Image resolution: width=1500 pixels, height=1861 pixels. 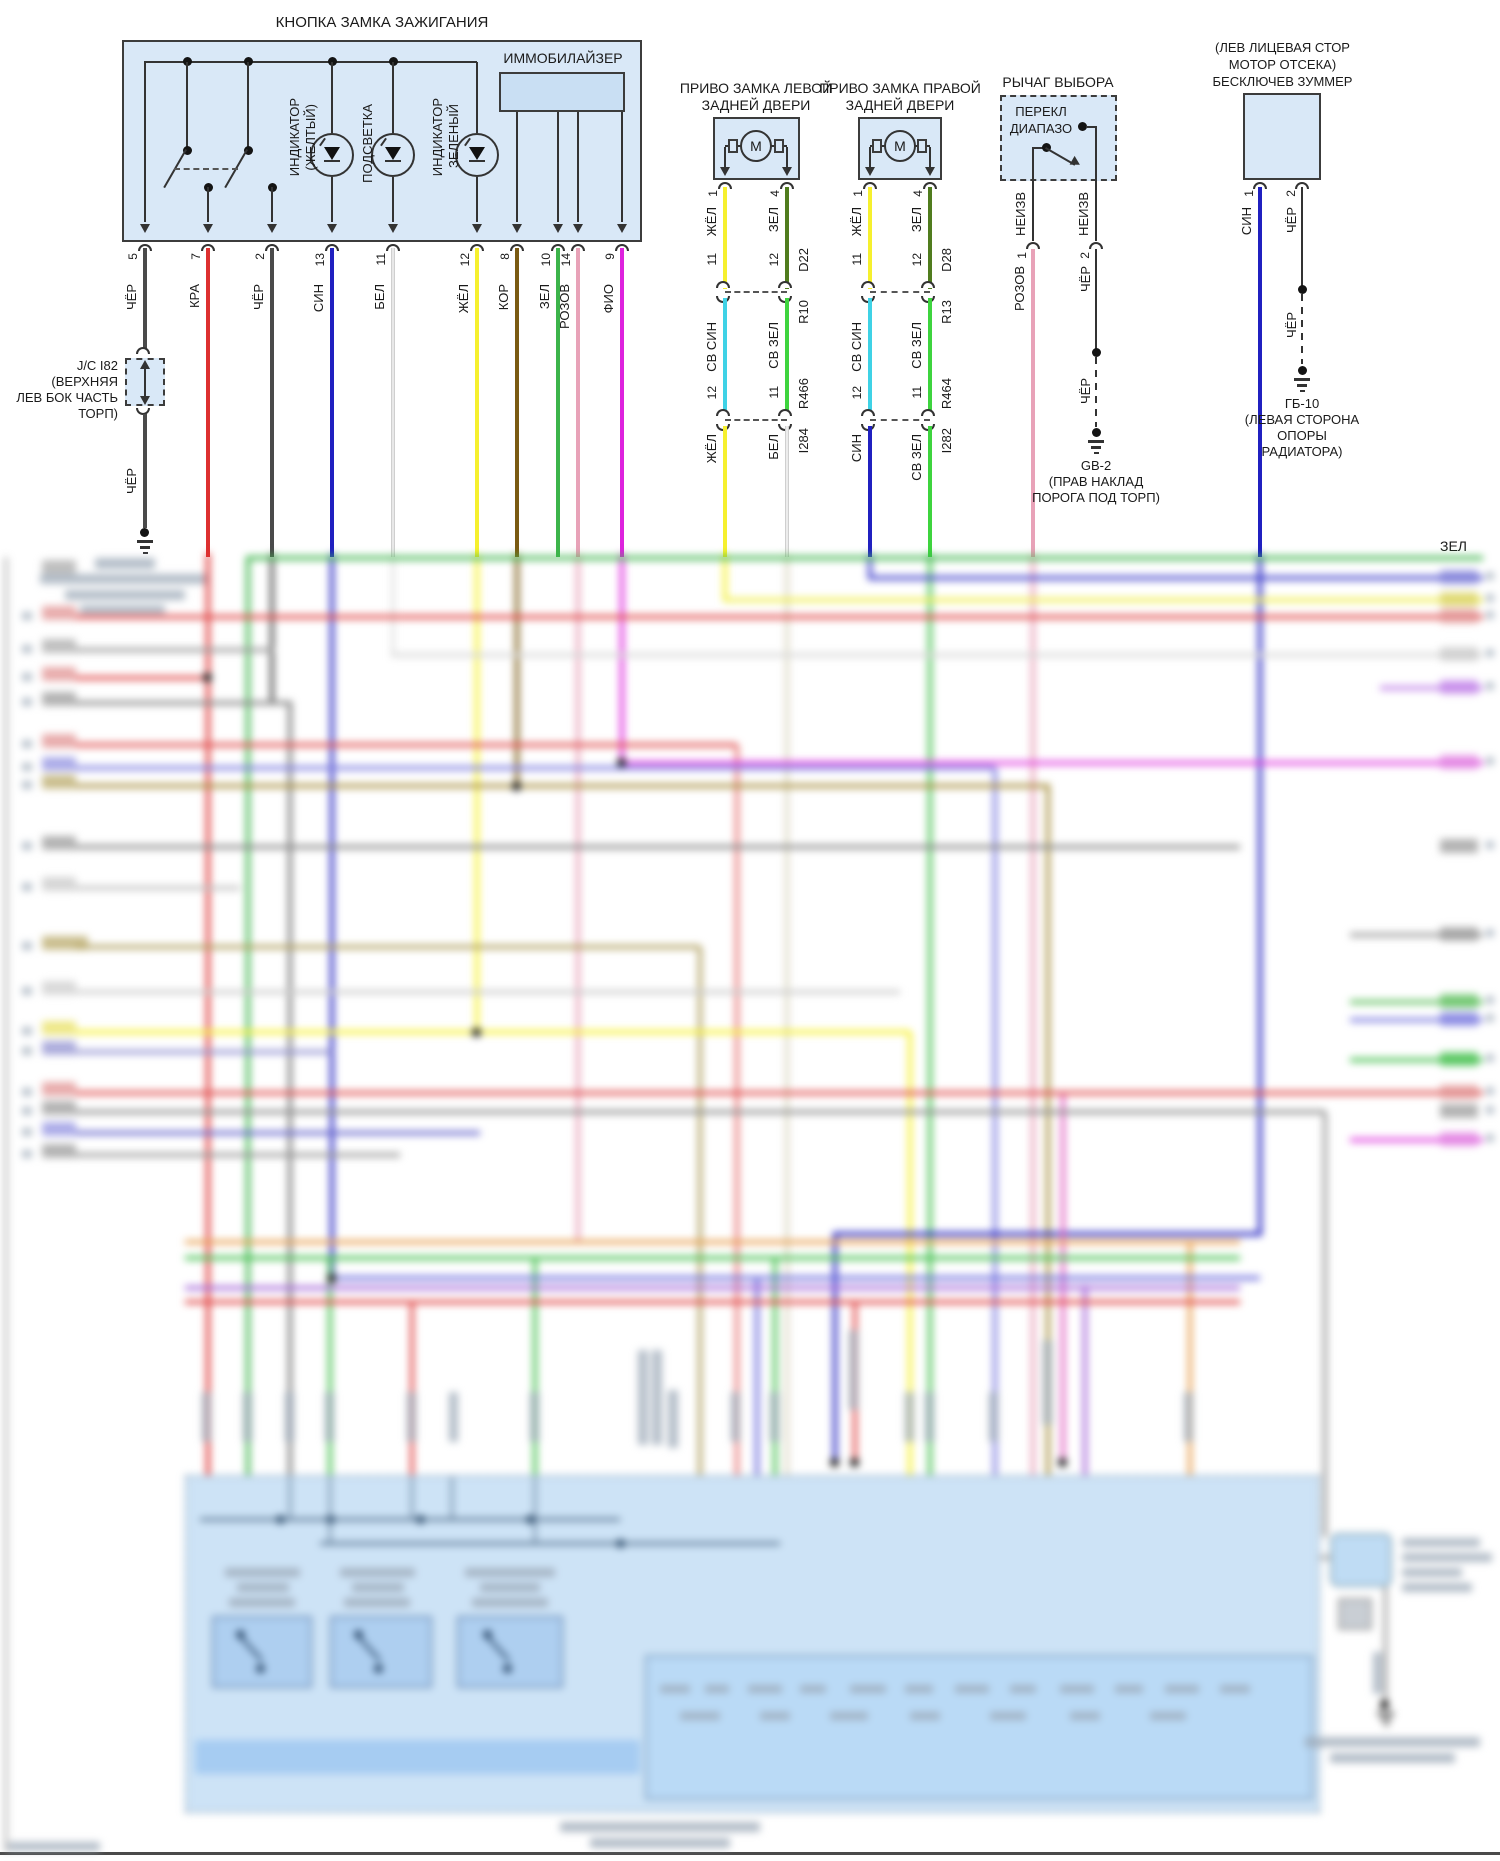 What do you see at coordinates (59, 390) in the screenshot?
I see `jc-label: J/C I82 (ВЕРХНЯЯ ЛЕВ БОК ЧАСТЬ ТОРП)` at bounding box center [59, 390].